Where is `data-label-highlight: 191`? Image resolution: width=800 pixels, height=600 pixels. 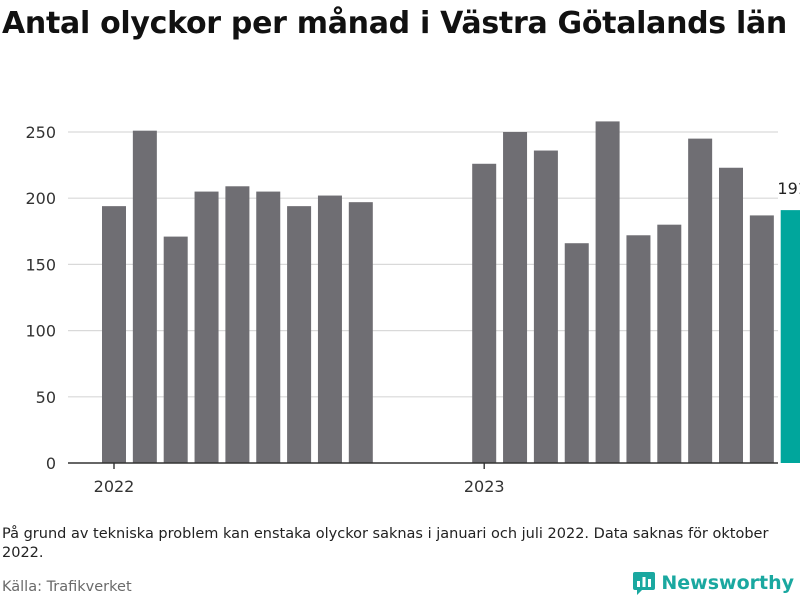 data-label-highlight: 191 is located at coordinates (788, 188).